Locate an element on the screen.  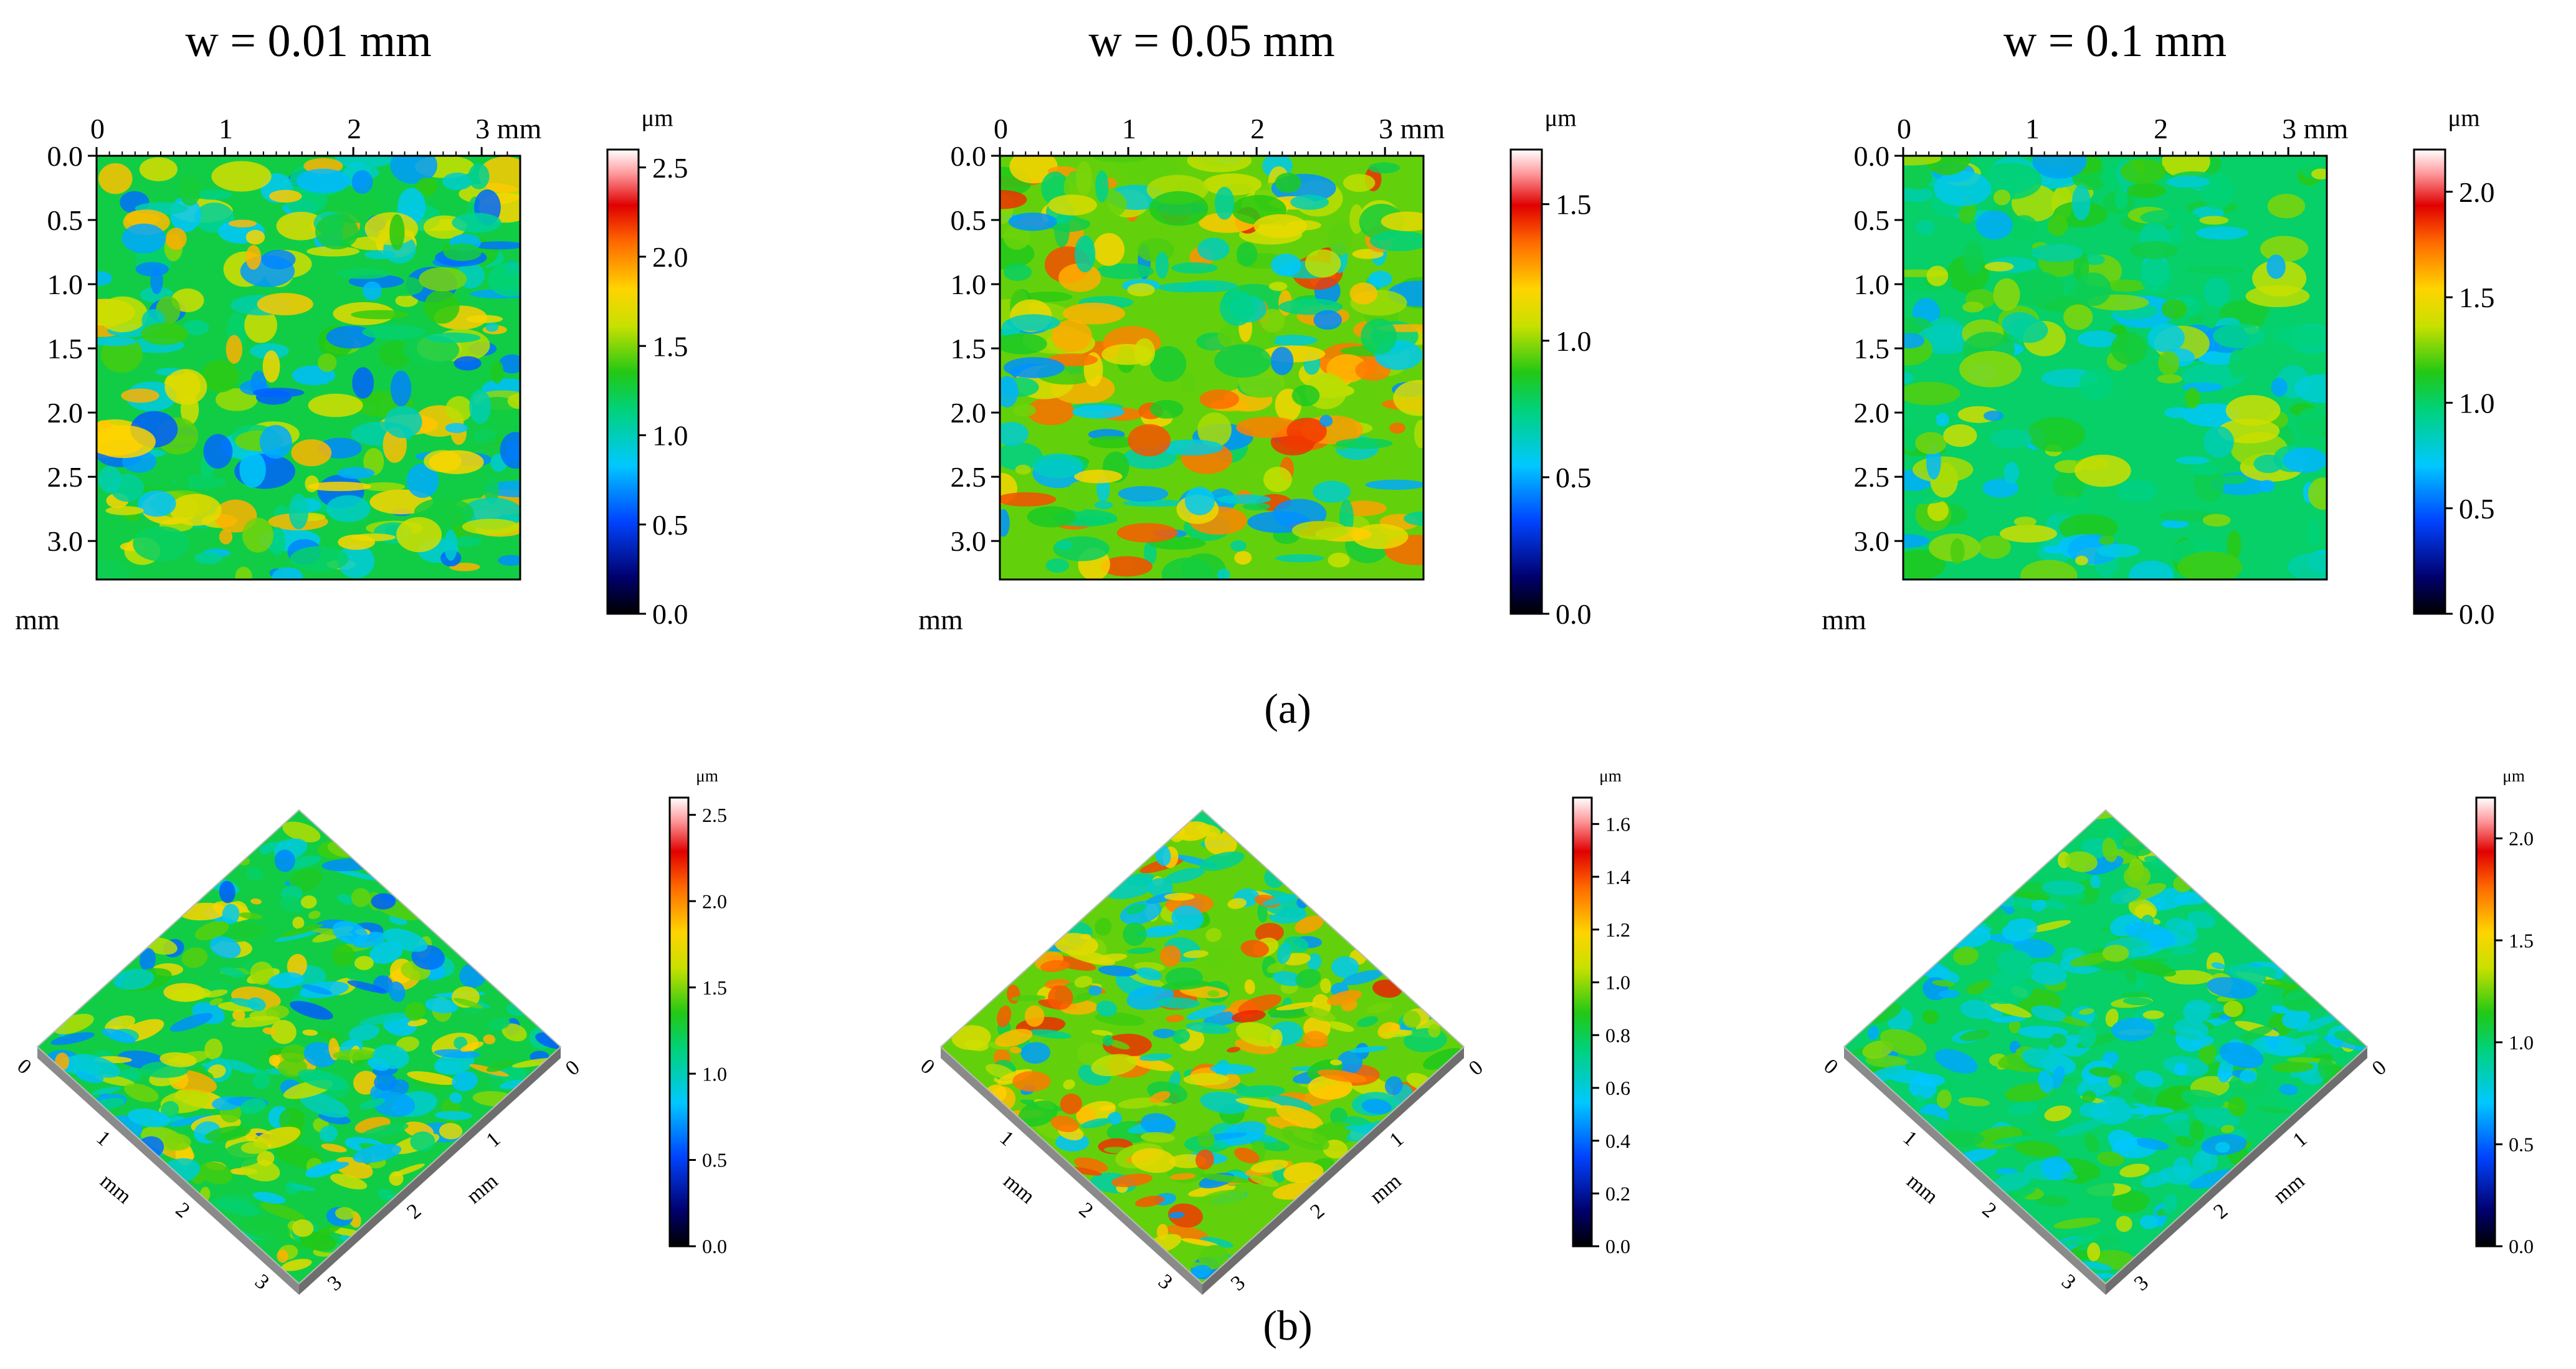
axis-right-tick-label: 3 is located at coordinates (335, 1283).